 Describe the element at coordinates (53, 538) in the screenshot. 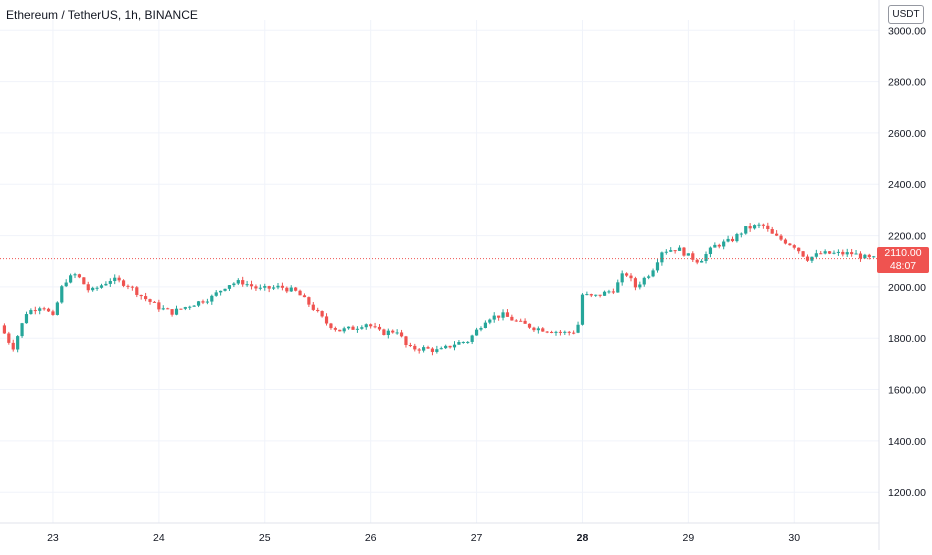

I see `x-tick-label: 23` at that location.